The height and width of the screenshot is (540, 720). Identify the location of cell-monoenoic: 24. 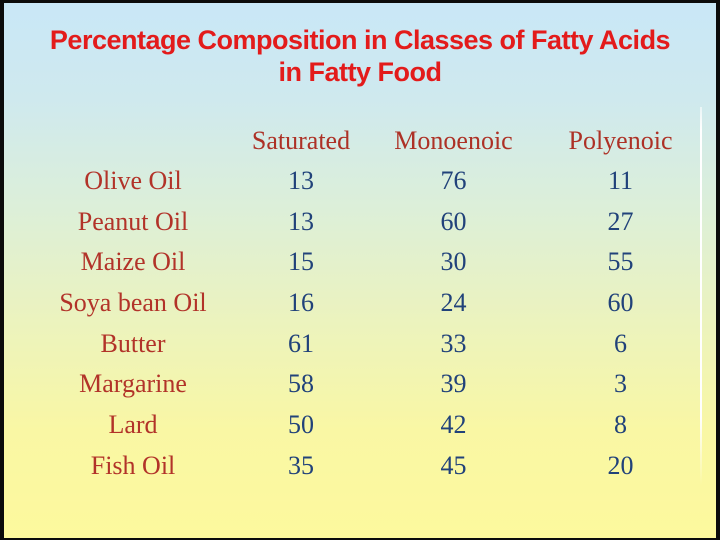
(453, 303).